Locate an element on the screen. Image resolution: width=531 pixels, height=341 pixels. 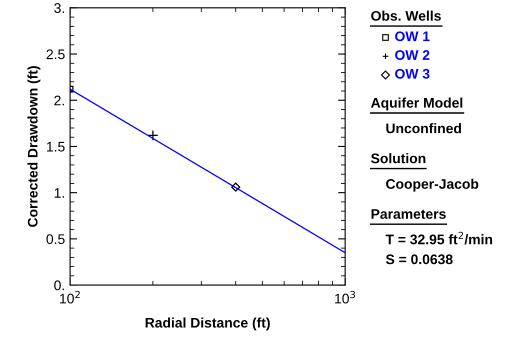
legend-title: Obs. Wells is located at coordinates (406, 15).